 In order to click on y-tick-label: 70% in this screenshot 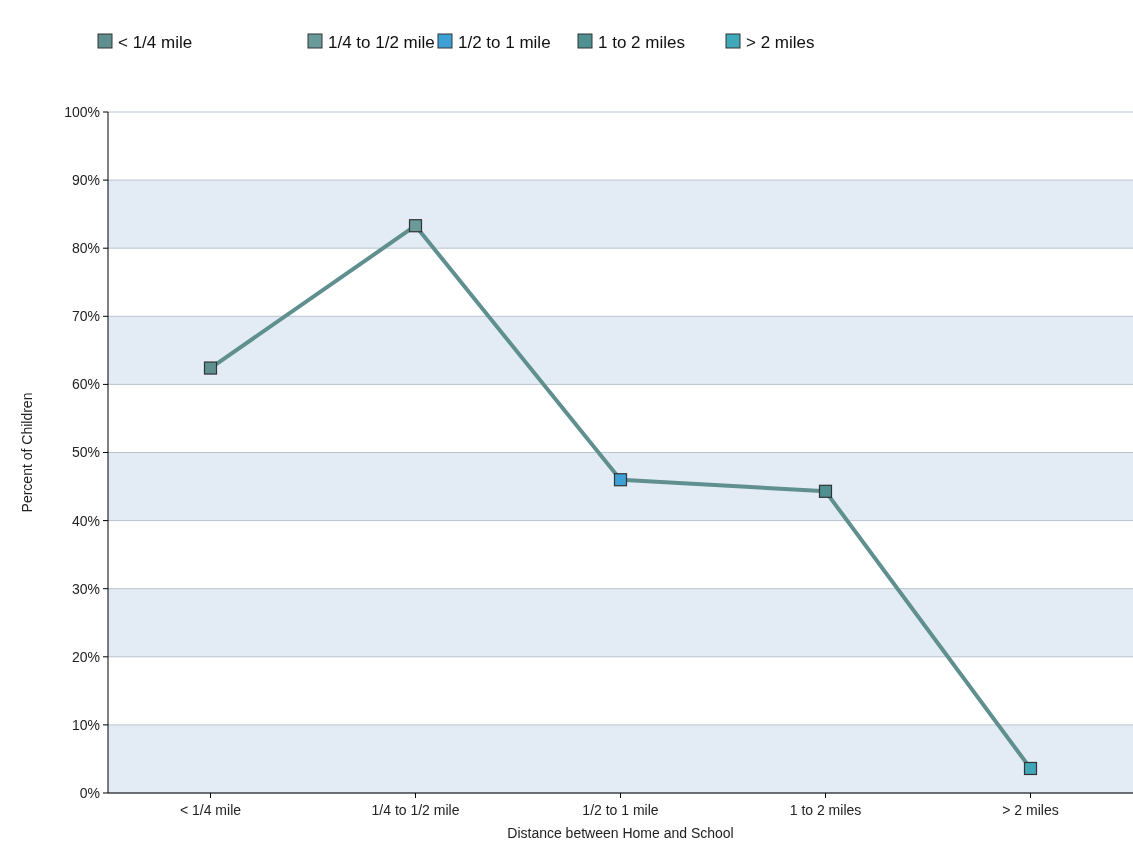, I will do `click(85, 316)`.